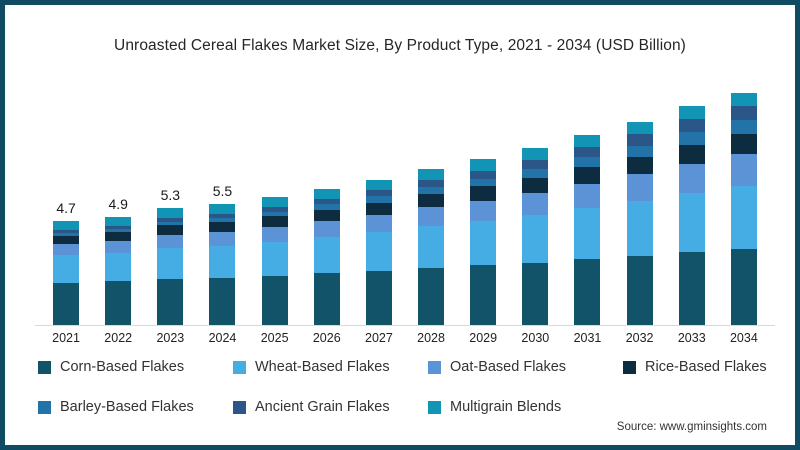 The image size is (800, 450). I want to click on x-axis-line, so click(405, 325).